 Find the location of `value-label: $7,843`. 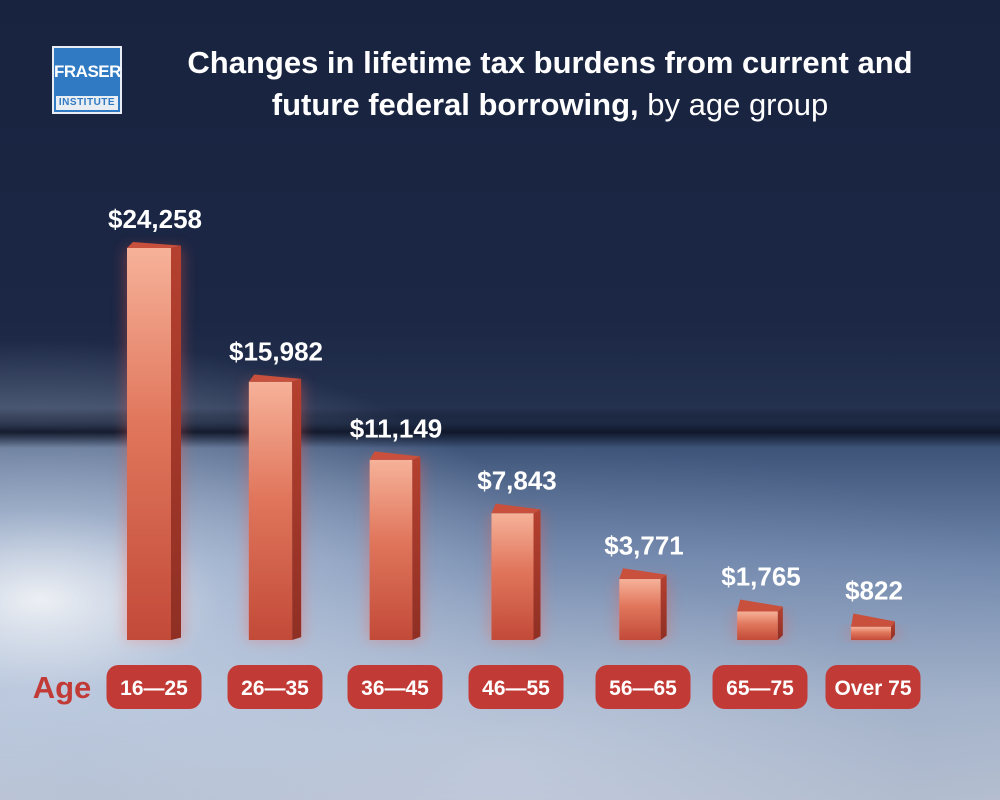

value-label: $7,843 is located at coordinates (517, 481).